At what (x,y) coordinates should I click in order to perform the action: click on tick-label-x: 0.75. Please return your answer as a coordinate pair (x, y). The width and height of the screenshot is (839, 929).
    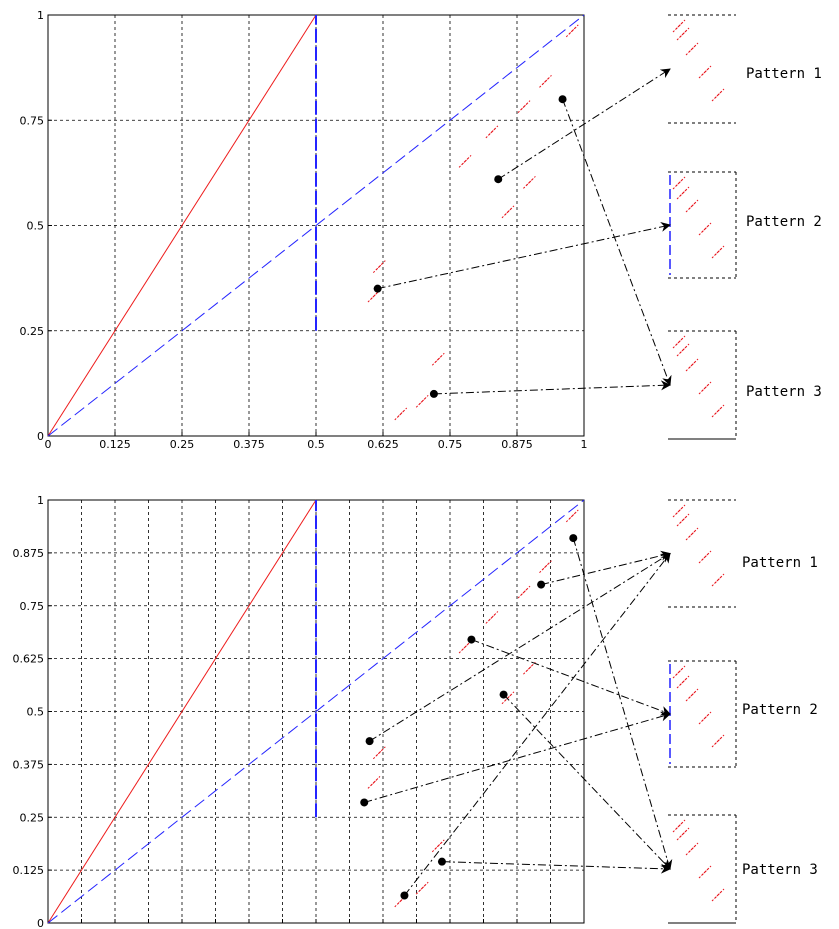
    Looking at the image, I should click on (450, 444).